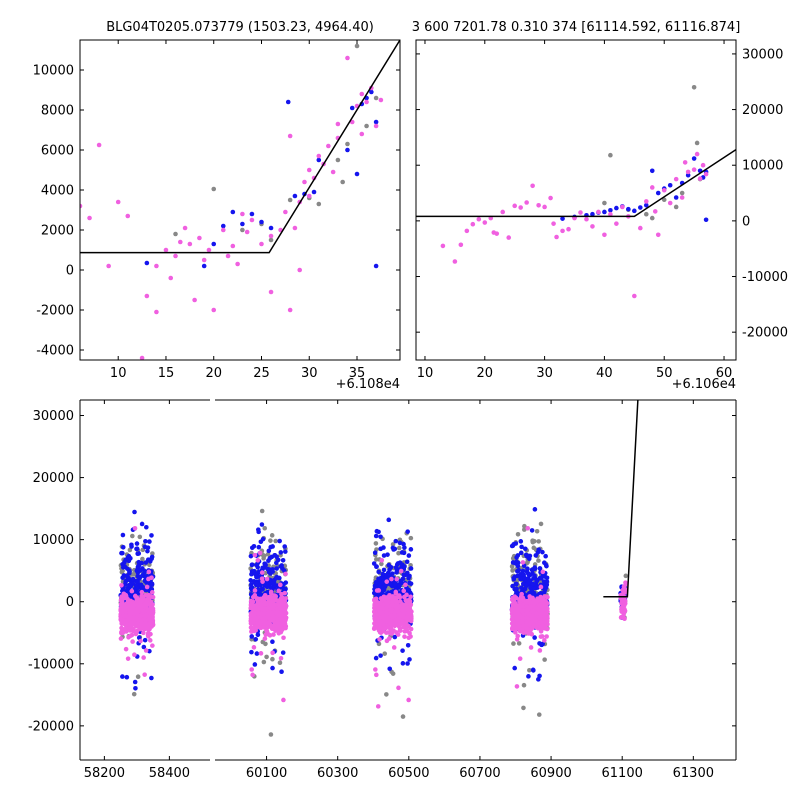 The image size is (800, 800). What do you see at coordinates (57, 111) in the screenshot?
I see `top-left-ytick-label: 8000` at bounding box center [57, 111].